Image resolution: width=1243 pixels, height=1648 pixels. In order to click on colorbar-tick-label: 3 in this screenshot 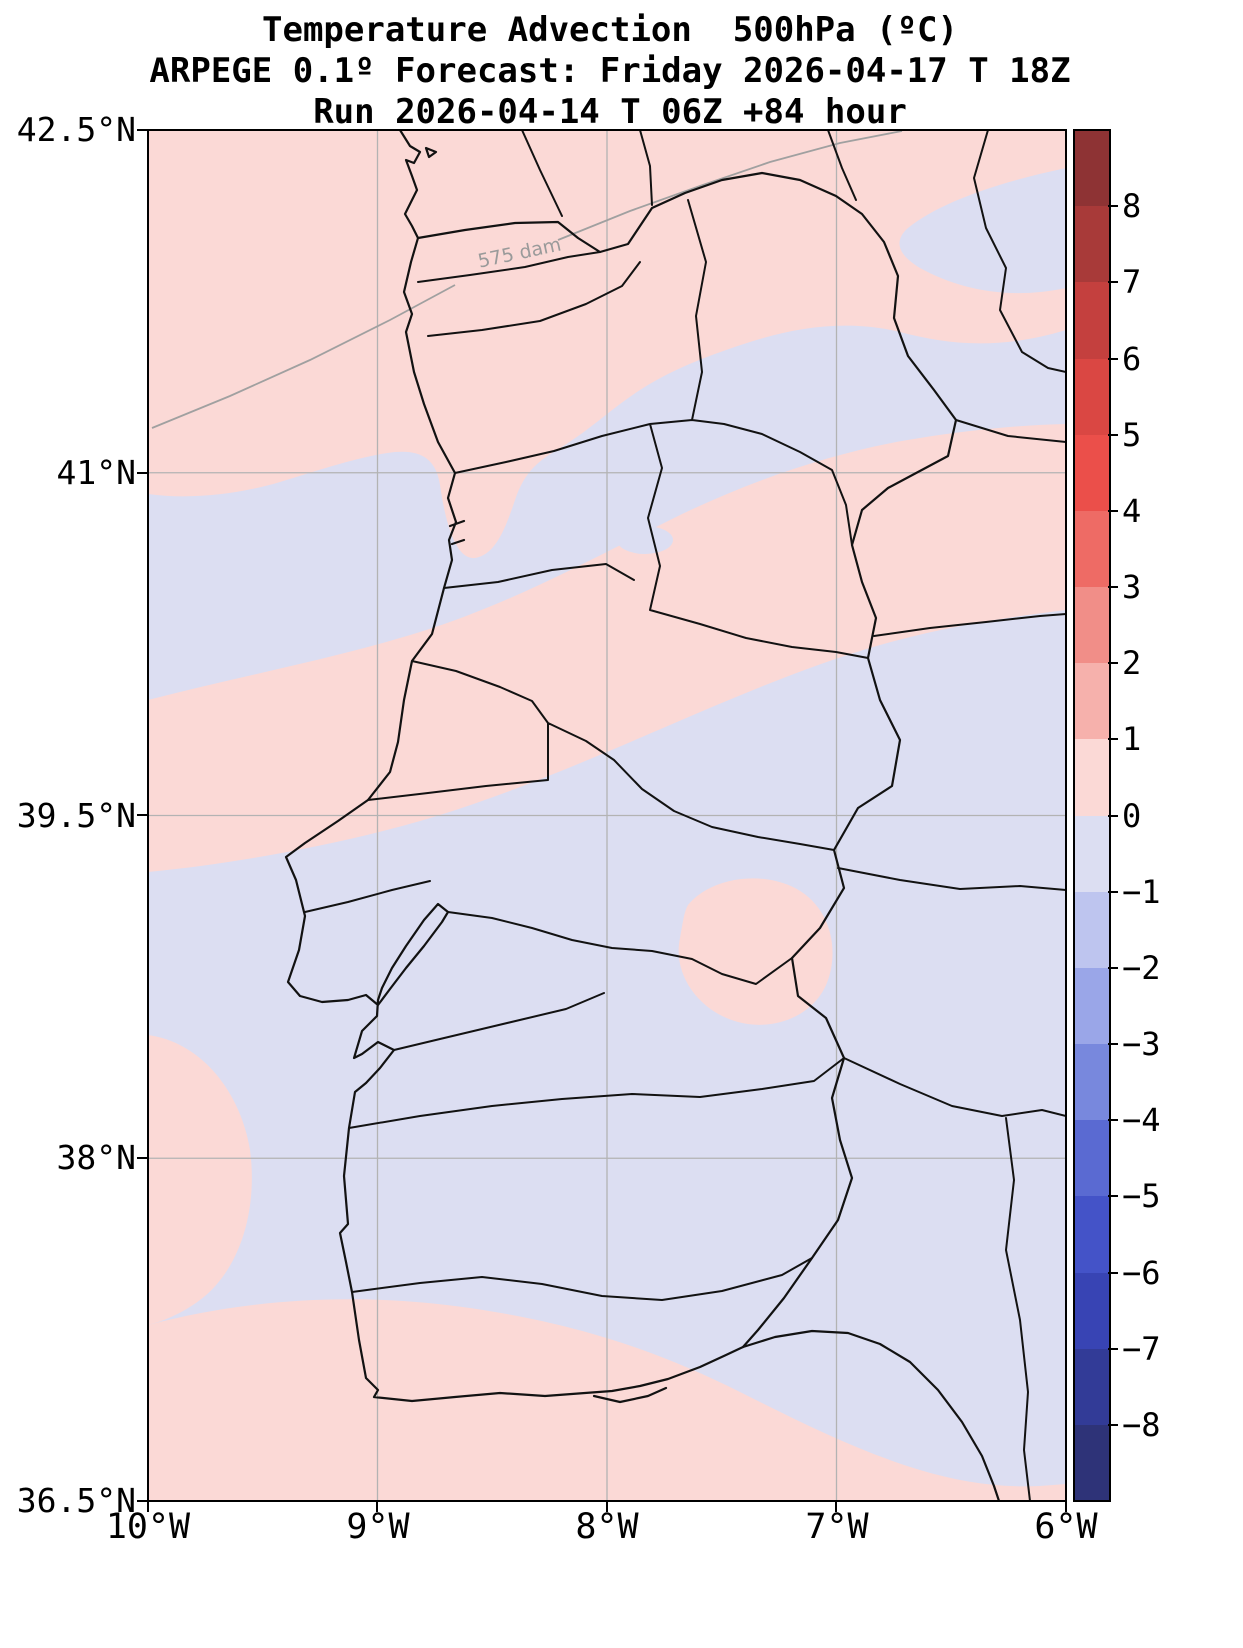, I will do `click(1124, 587)`.